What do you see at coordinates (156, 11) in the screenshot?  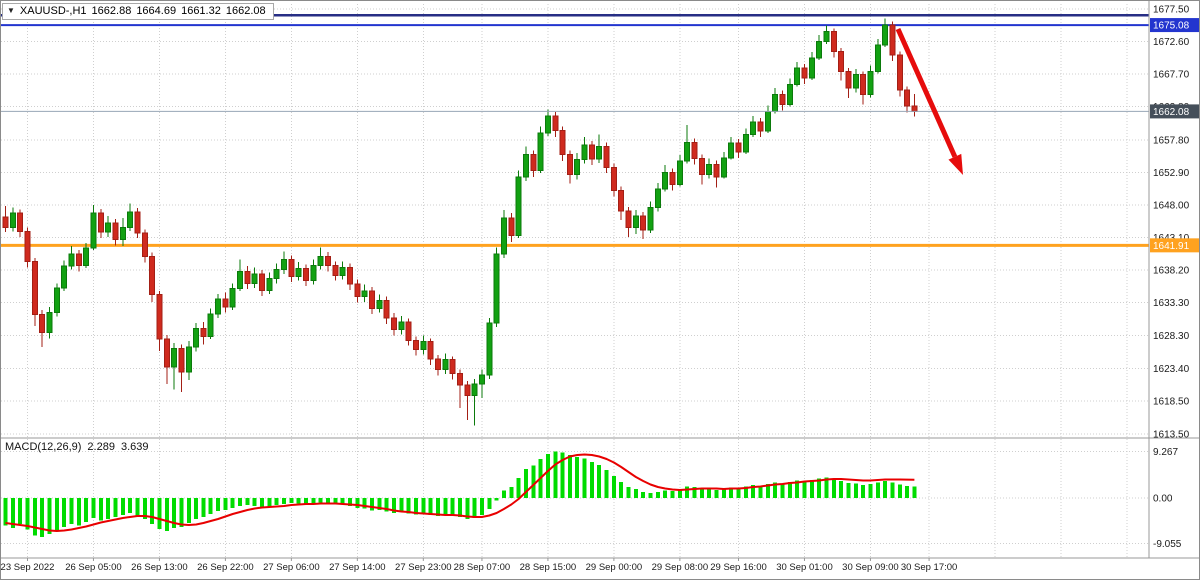 I see `ohlc-high: 1664.69` at bounding box center [156, 11].